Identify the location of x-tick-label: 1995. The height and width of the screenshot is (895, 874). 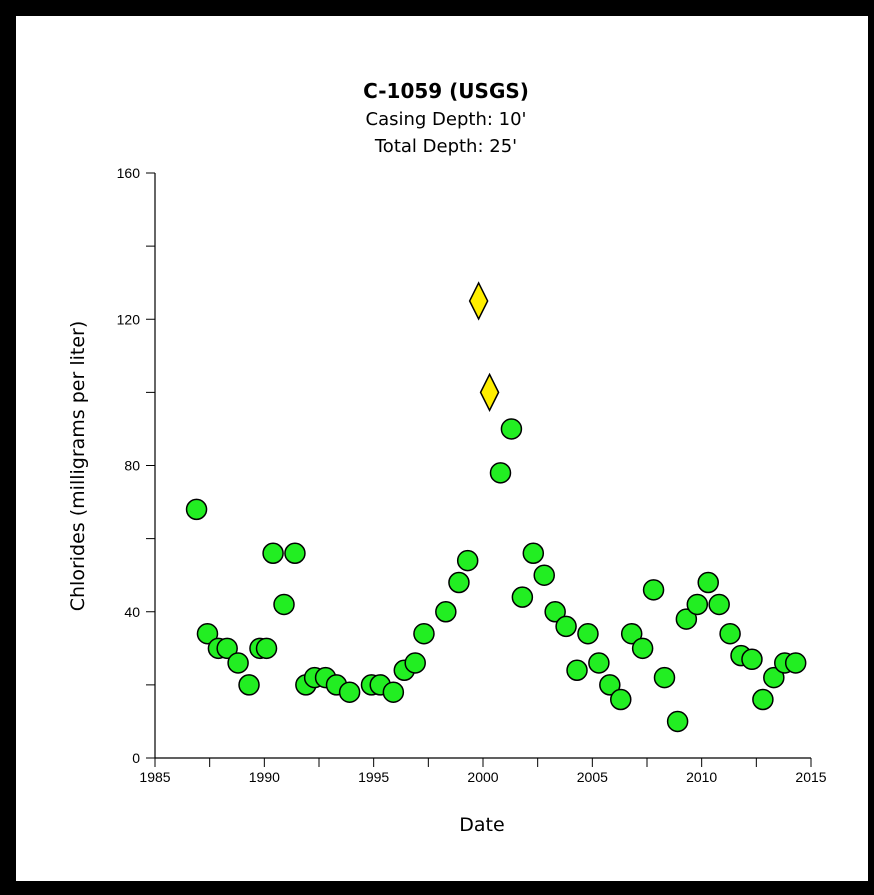
(373, 777).